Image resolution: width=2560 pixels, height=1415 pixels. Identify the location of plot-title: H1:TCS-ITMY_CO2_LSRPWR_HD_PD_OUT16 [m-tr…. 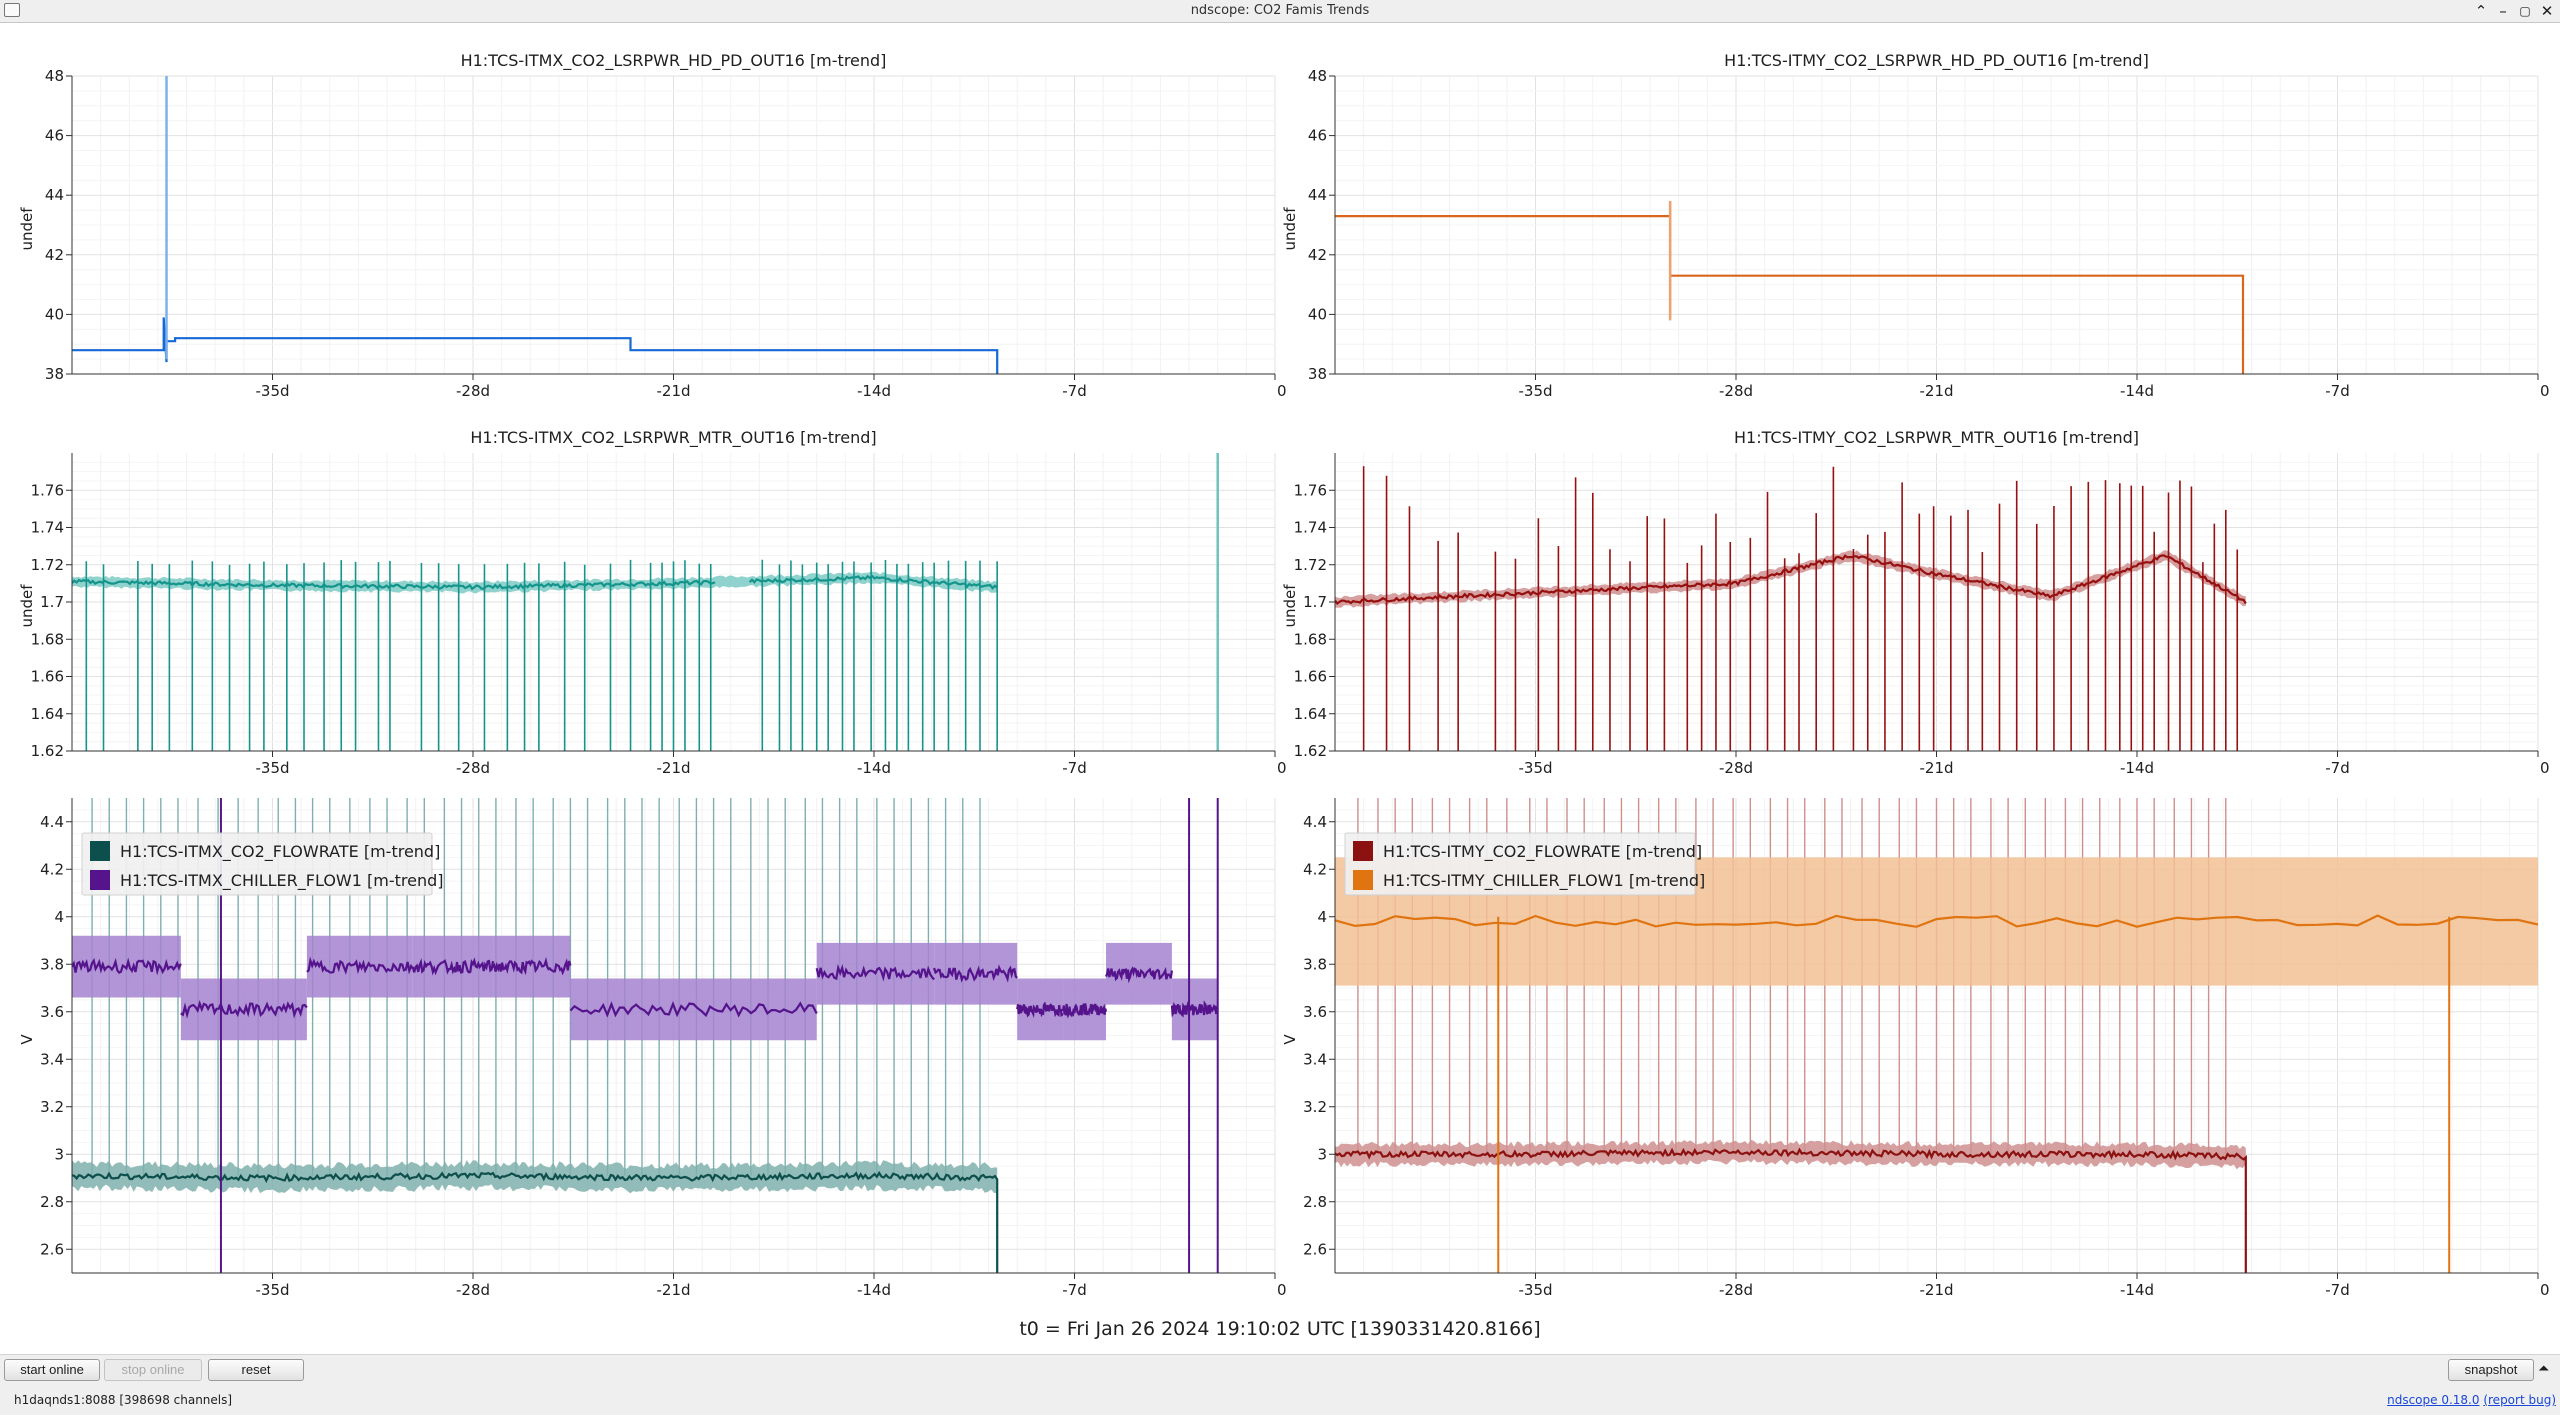
(1936, 61).